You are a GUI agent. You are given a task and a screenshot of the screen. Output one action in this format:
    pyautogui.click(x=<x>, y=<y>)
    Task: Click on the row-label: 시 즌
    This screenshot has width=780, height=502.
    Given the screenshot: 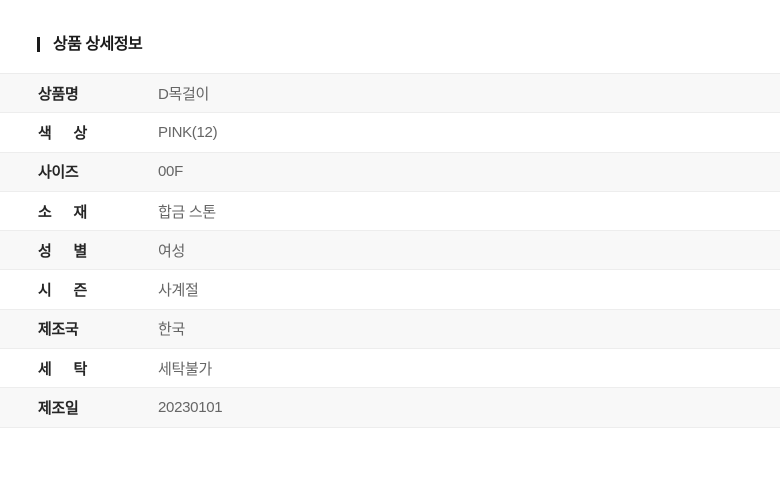 What is the action you would take?
    pyautogui.click(x=62, y=291)
    